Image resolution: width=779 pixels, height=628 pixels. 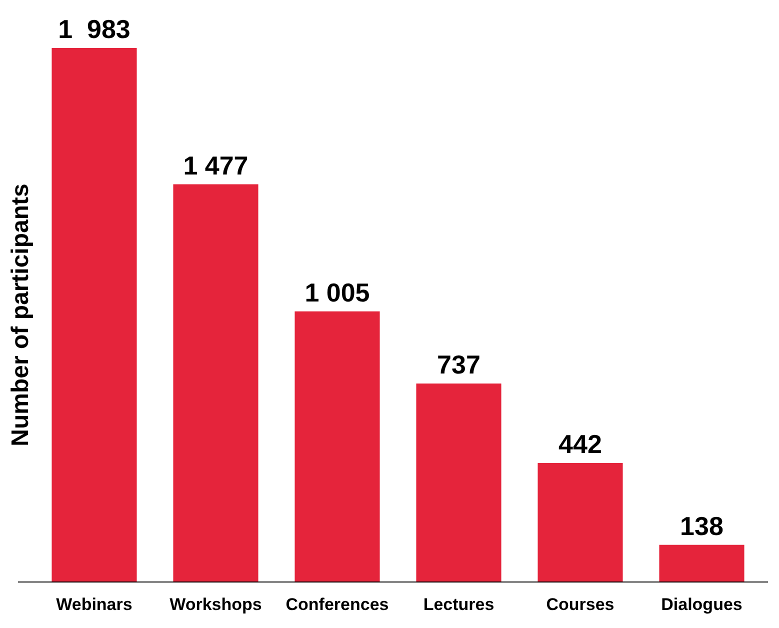 I want to click on x-tick-label: Workshops, so click(x=216, y=604).